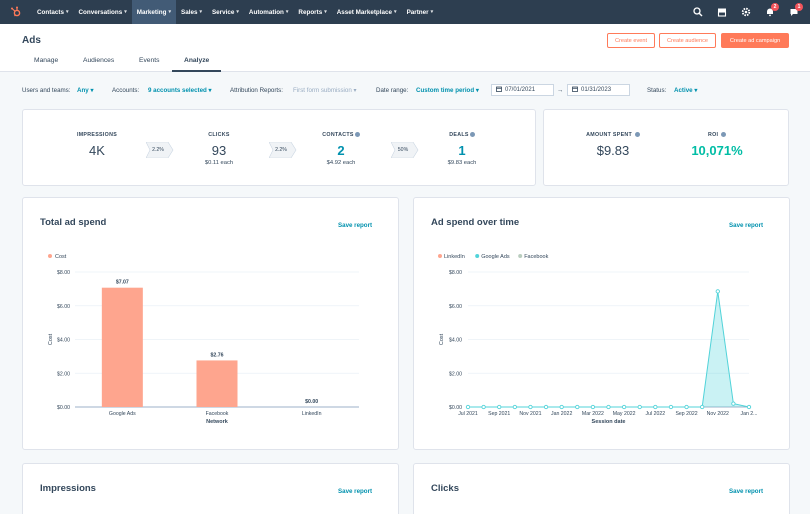 The height and width of the screenshot is (514, 810). Describe the element at coordinates (687, 40) in the screenshot. I see `create-audience-button: Create audience` at that location.